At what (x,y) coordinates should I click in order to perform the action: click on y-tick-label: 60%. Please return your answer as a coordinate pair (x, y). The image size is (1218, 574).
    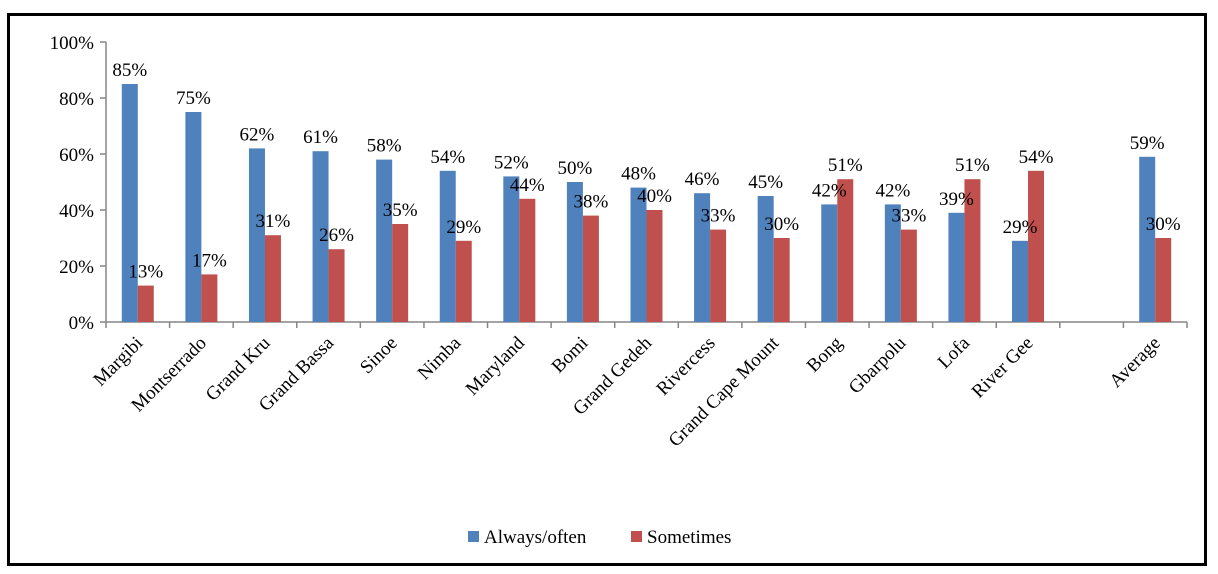
    Looking at the image, I should click on (76, 155).